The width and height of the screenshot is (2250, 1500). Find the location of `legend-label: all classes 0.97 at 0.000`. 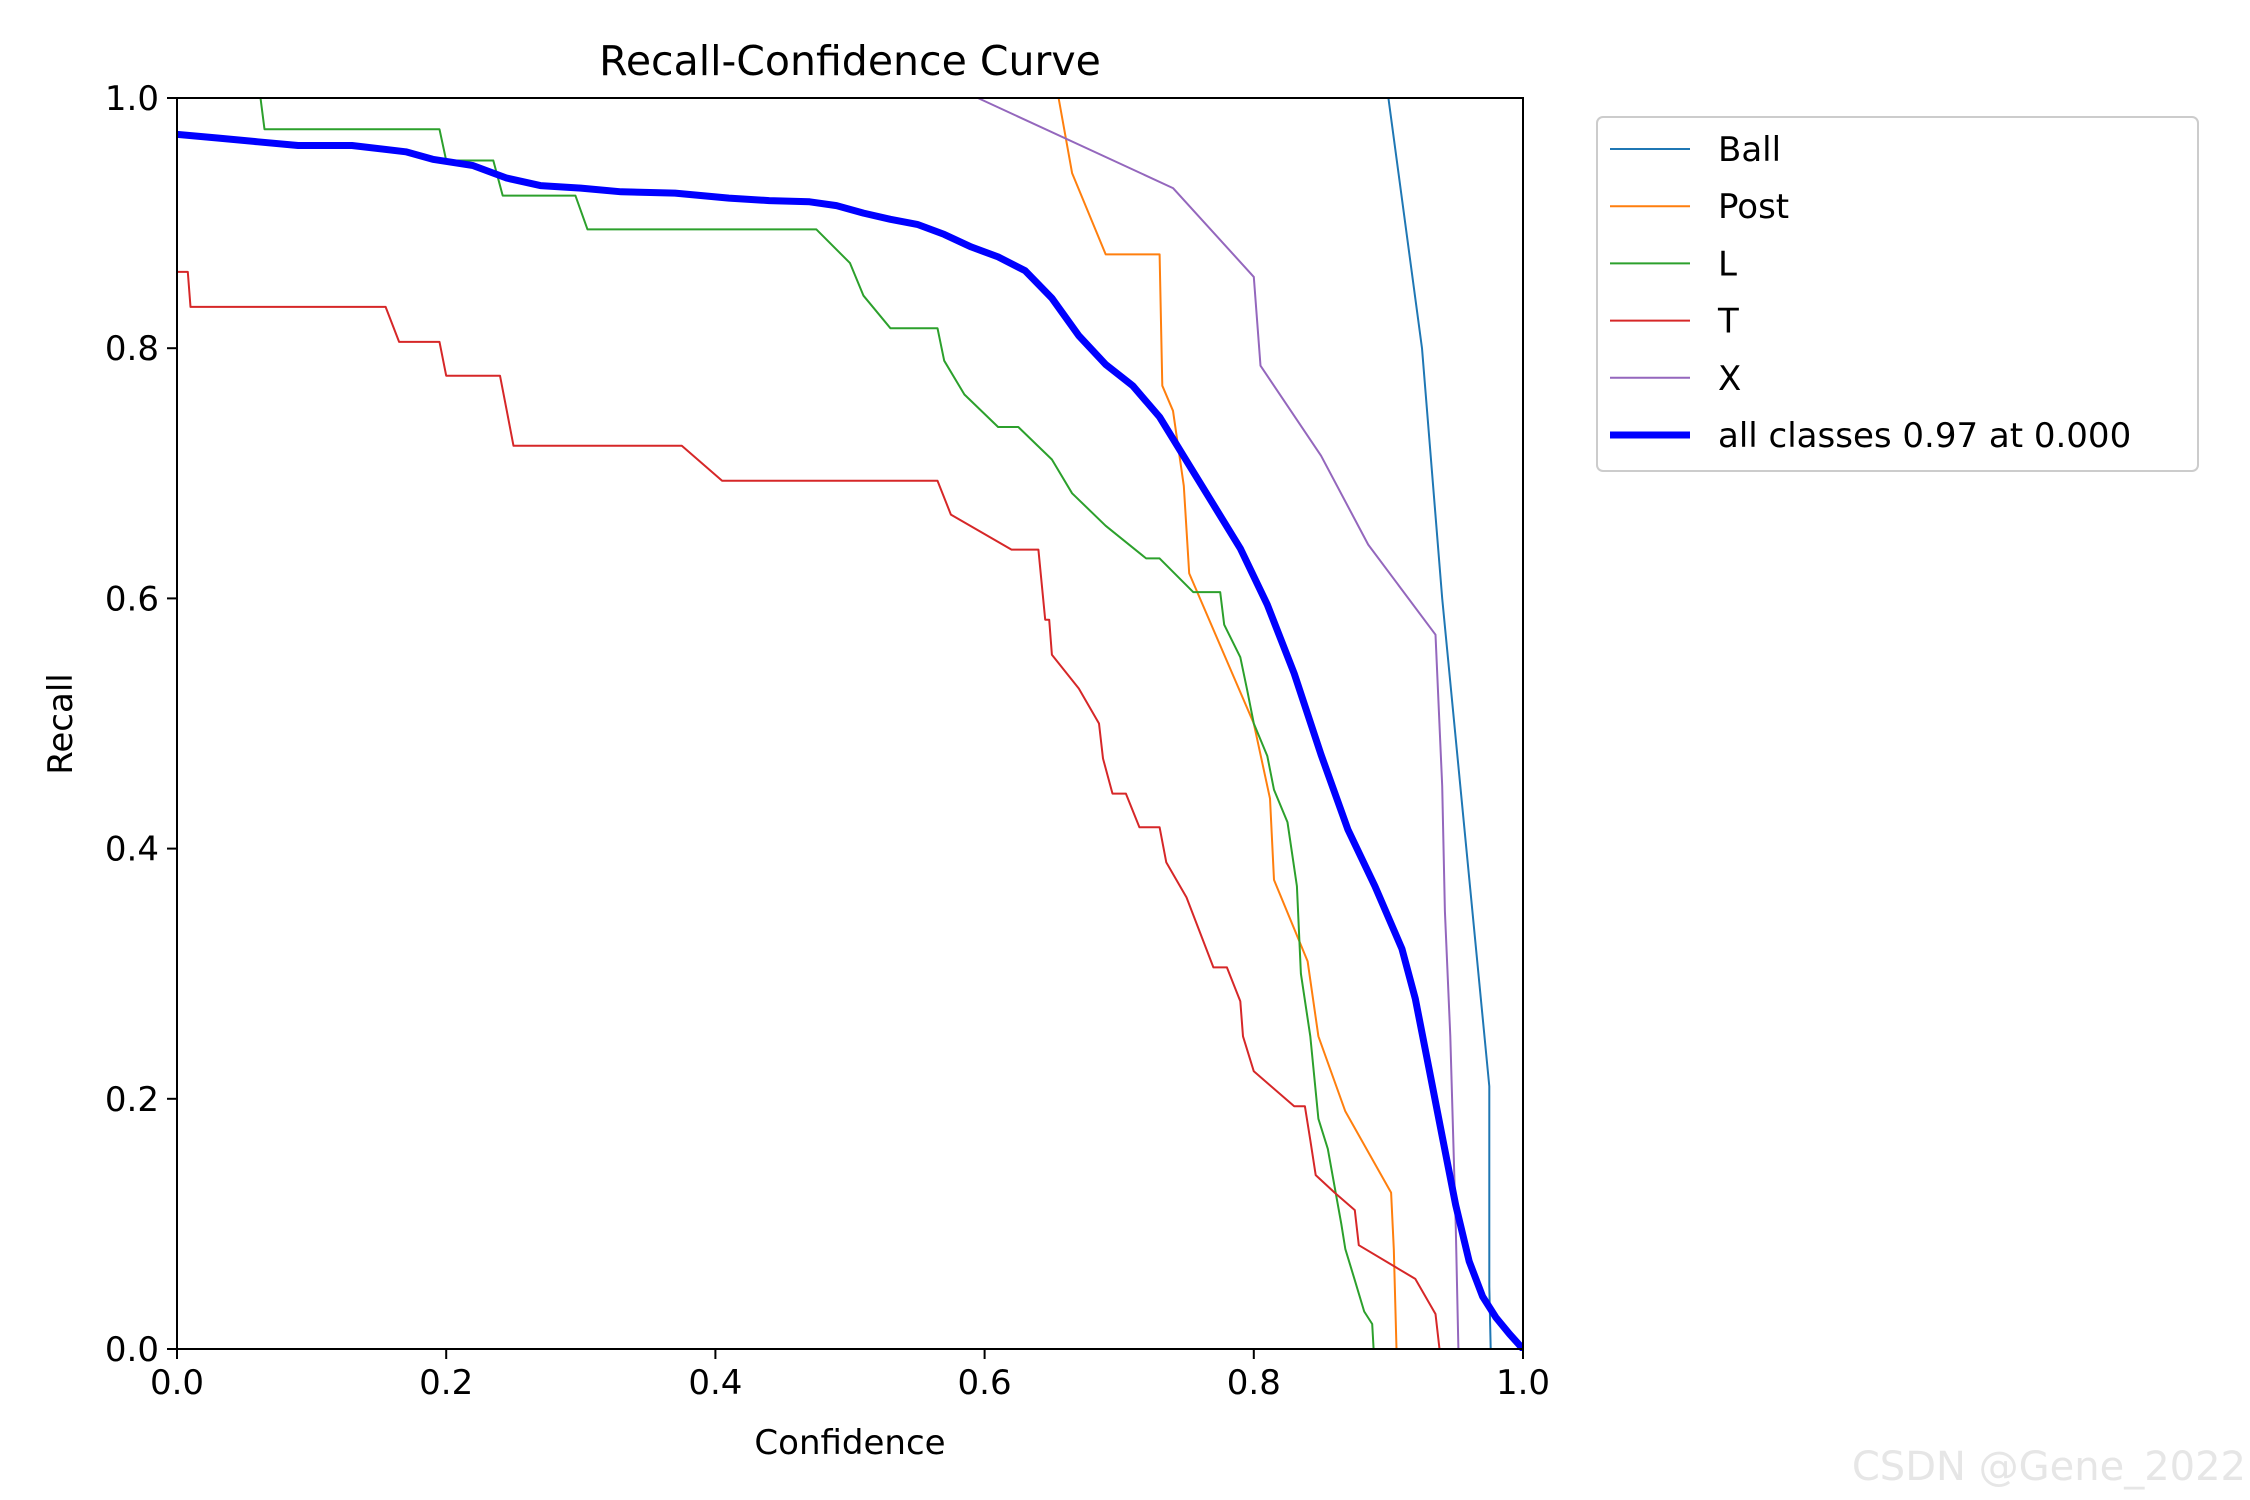

legend-label: all classes 0.97 at 0.000 is located at coordinates (1924, 436).